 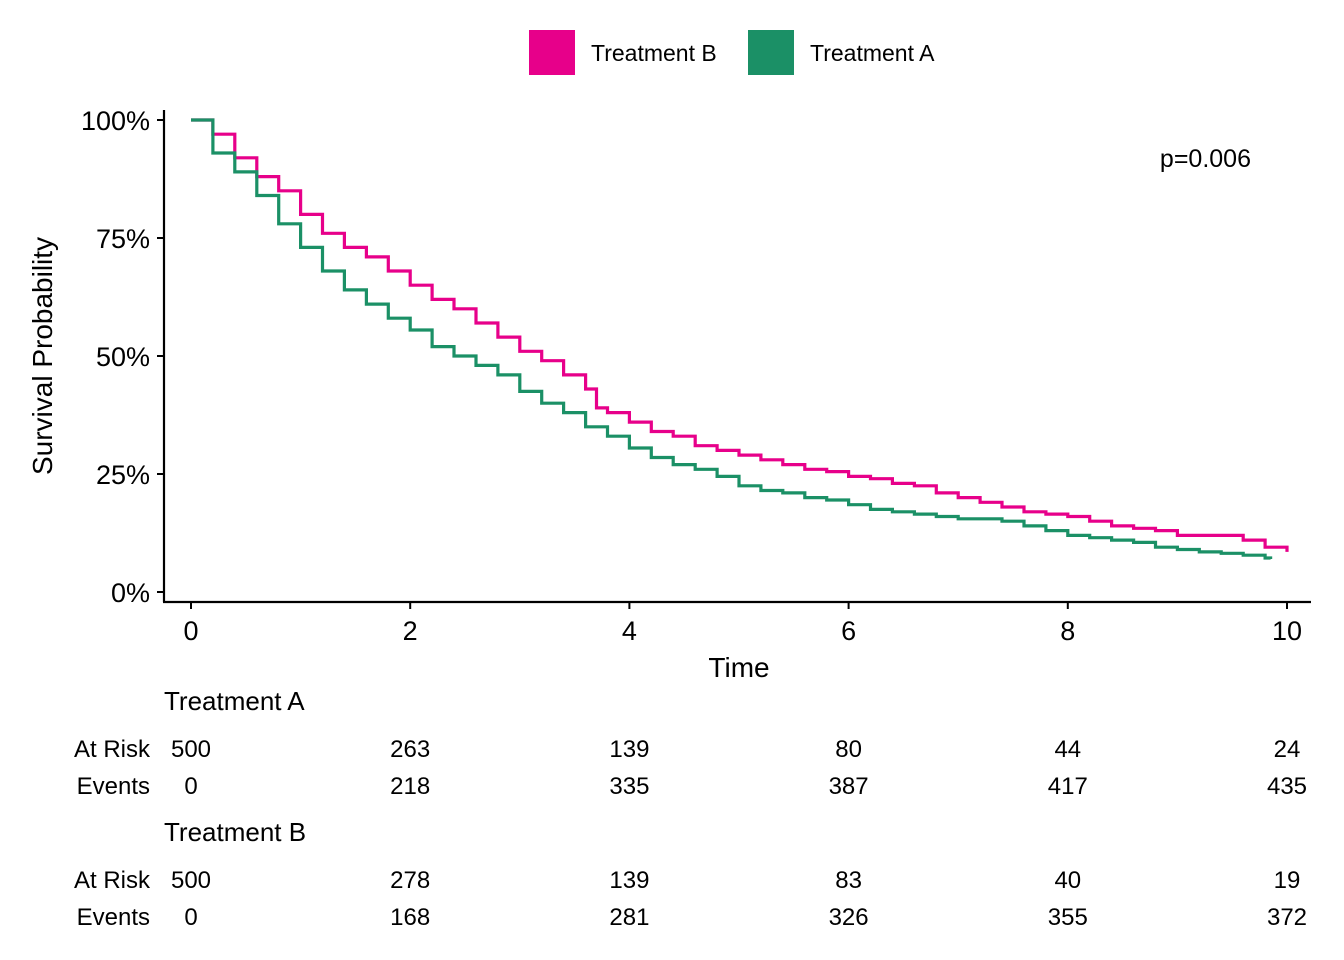 I want to click on x-tick-label: 6, so click(x=848, y=631).